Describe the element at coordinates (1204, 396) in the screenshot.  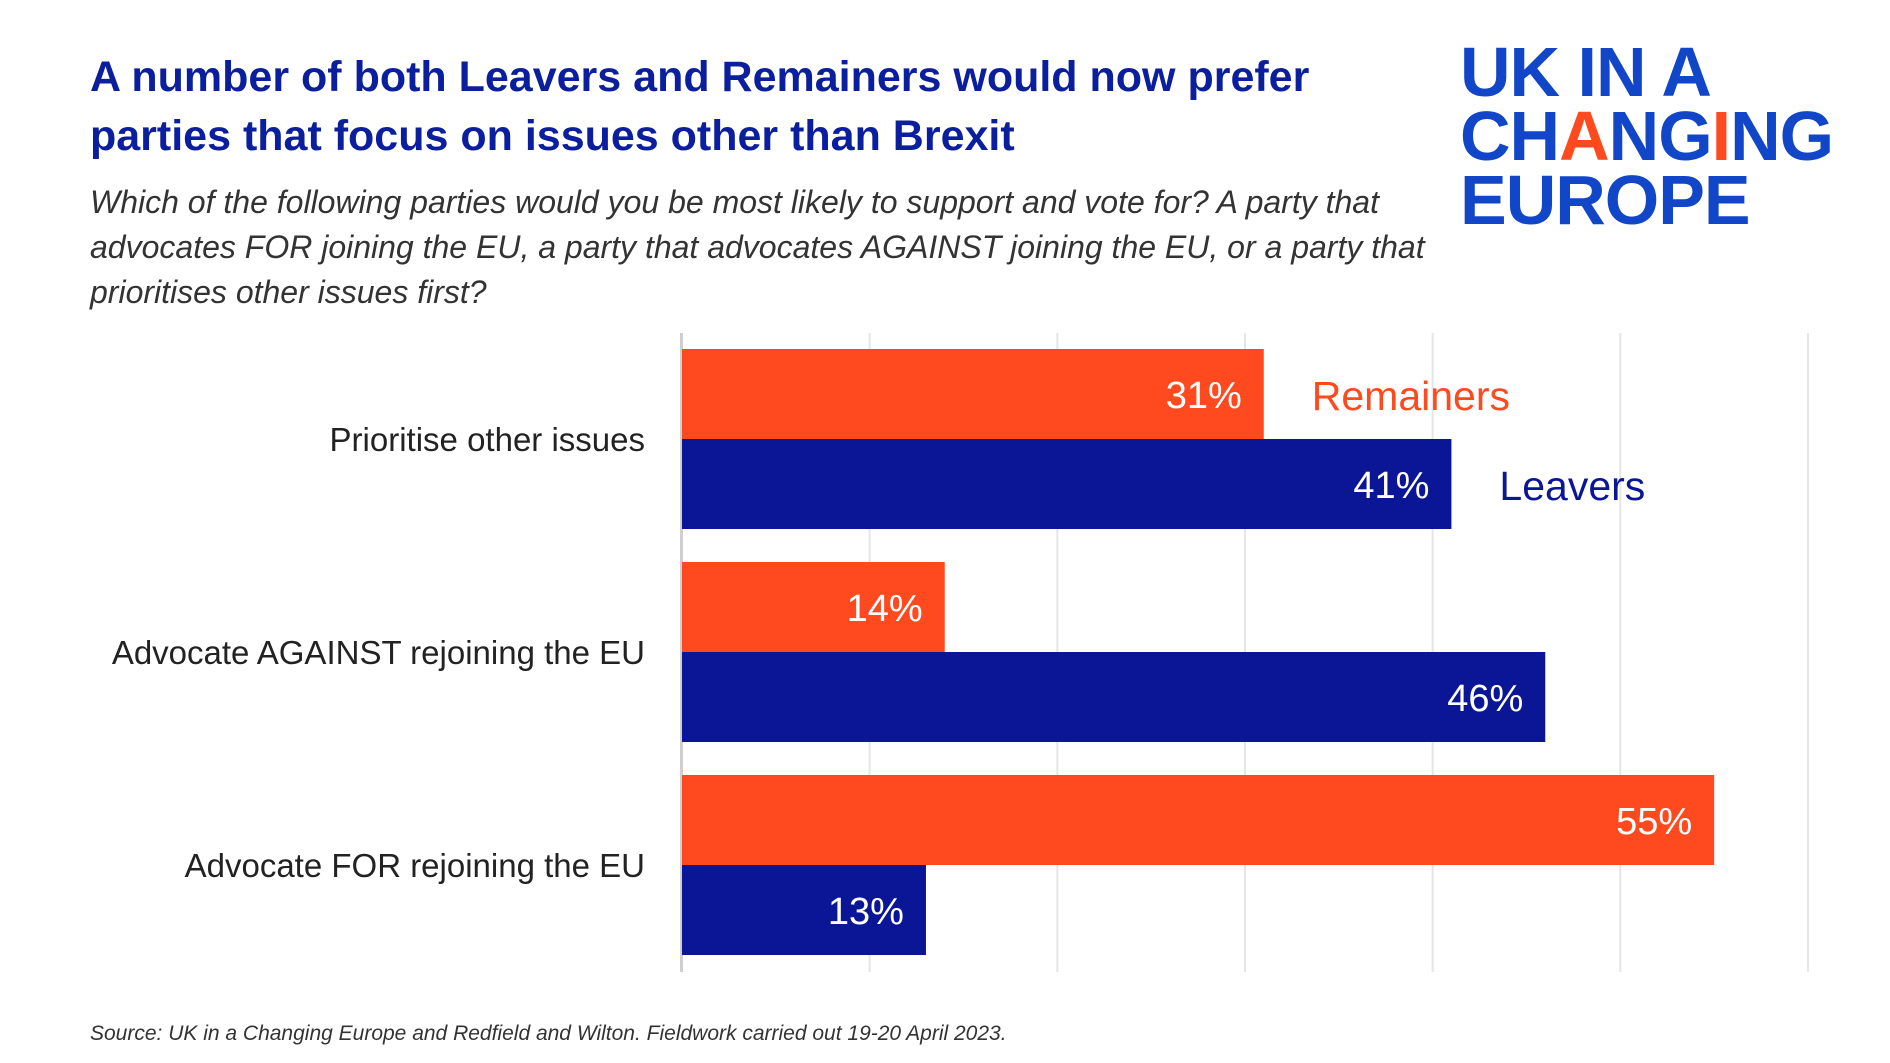
I see `data-label: 31%` at that location.